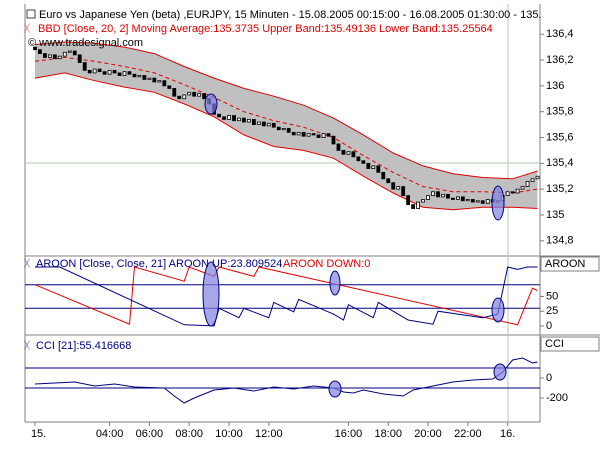 This screenshot has height=450, width=600. What do you see at coordinates (560, 137) in the screenshot?
I see `y-tick-label: 135,6` at bounding box center [560, 137].